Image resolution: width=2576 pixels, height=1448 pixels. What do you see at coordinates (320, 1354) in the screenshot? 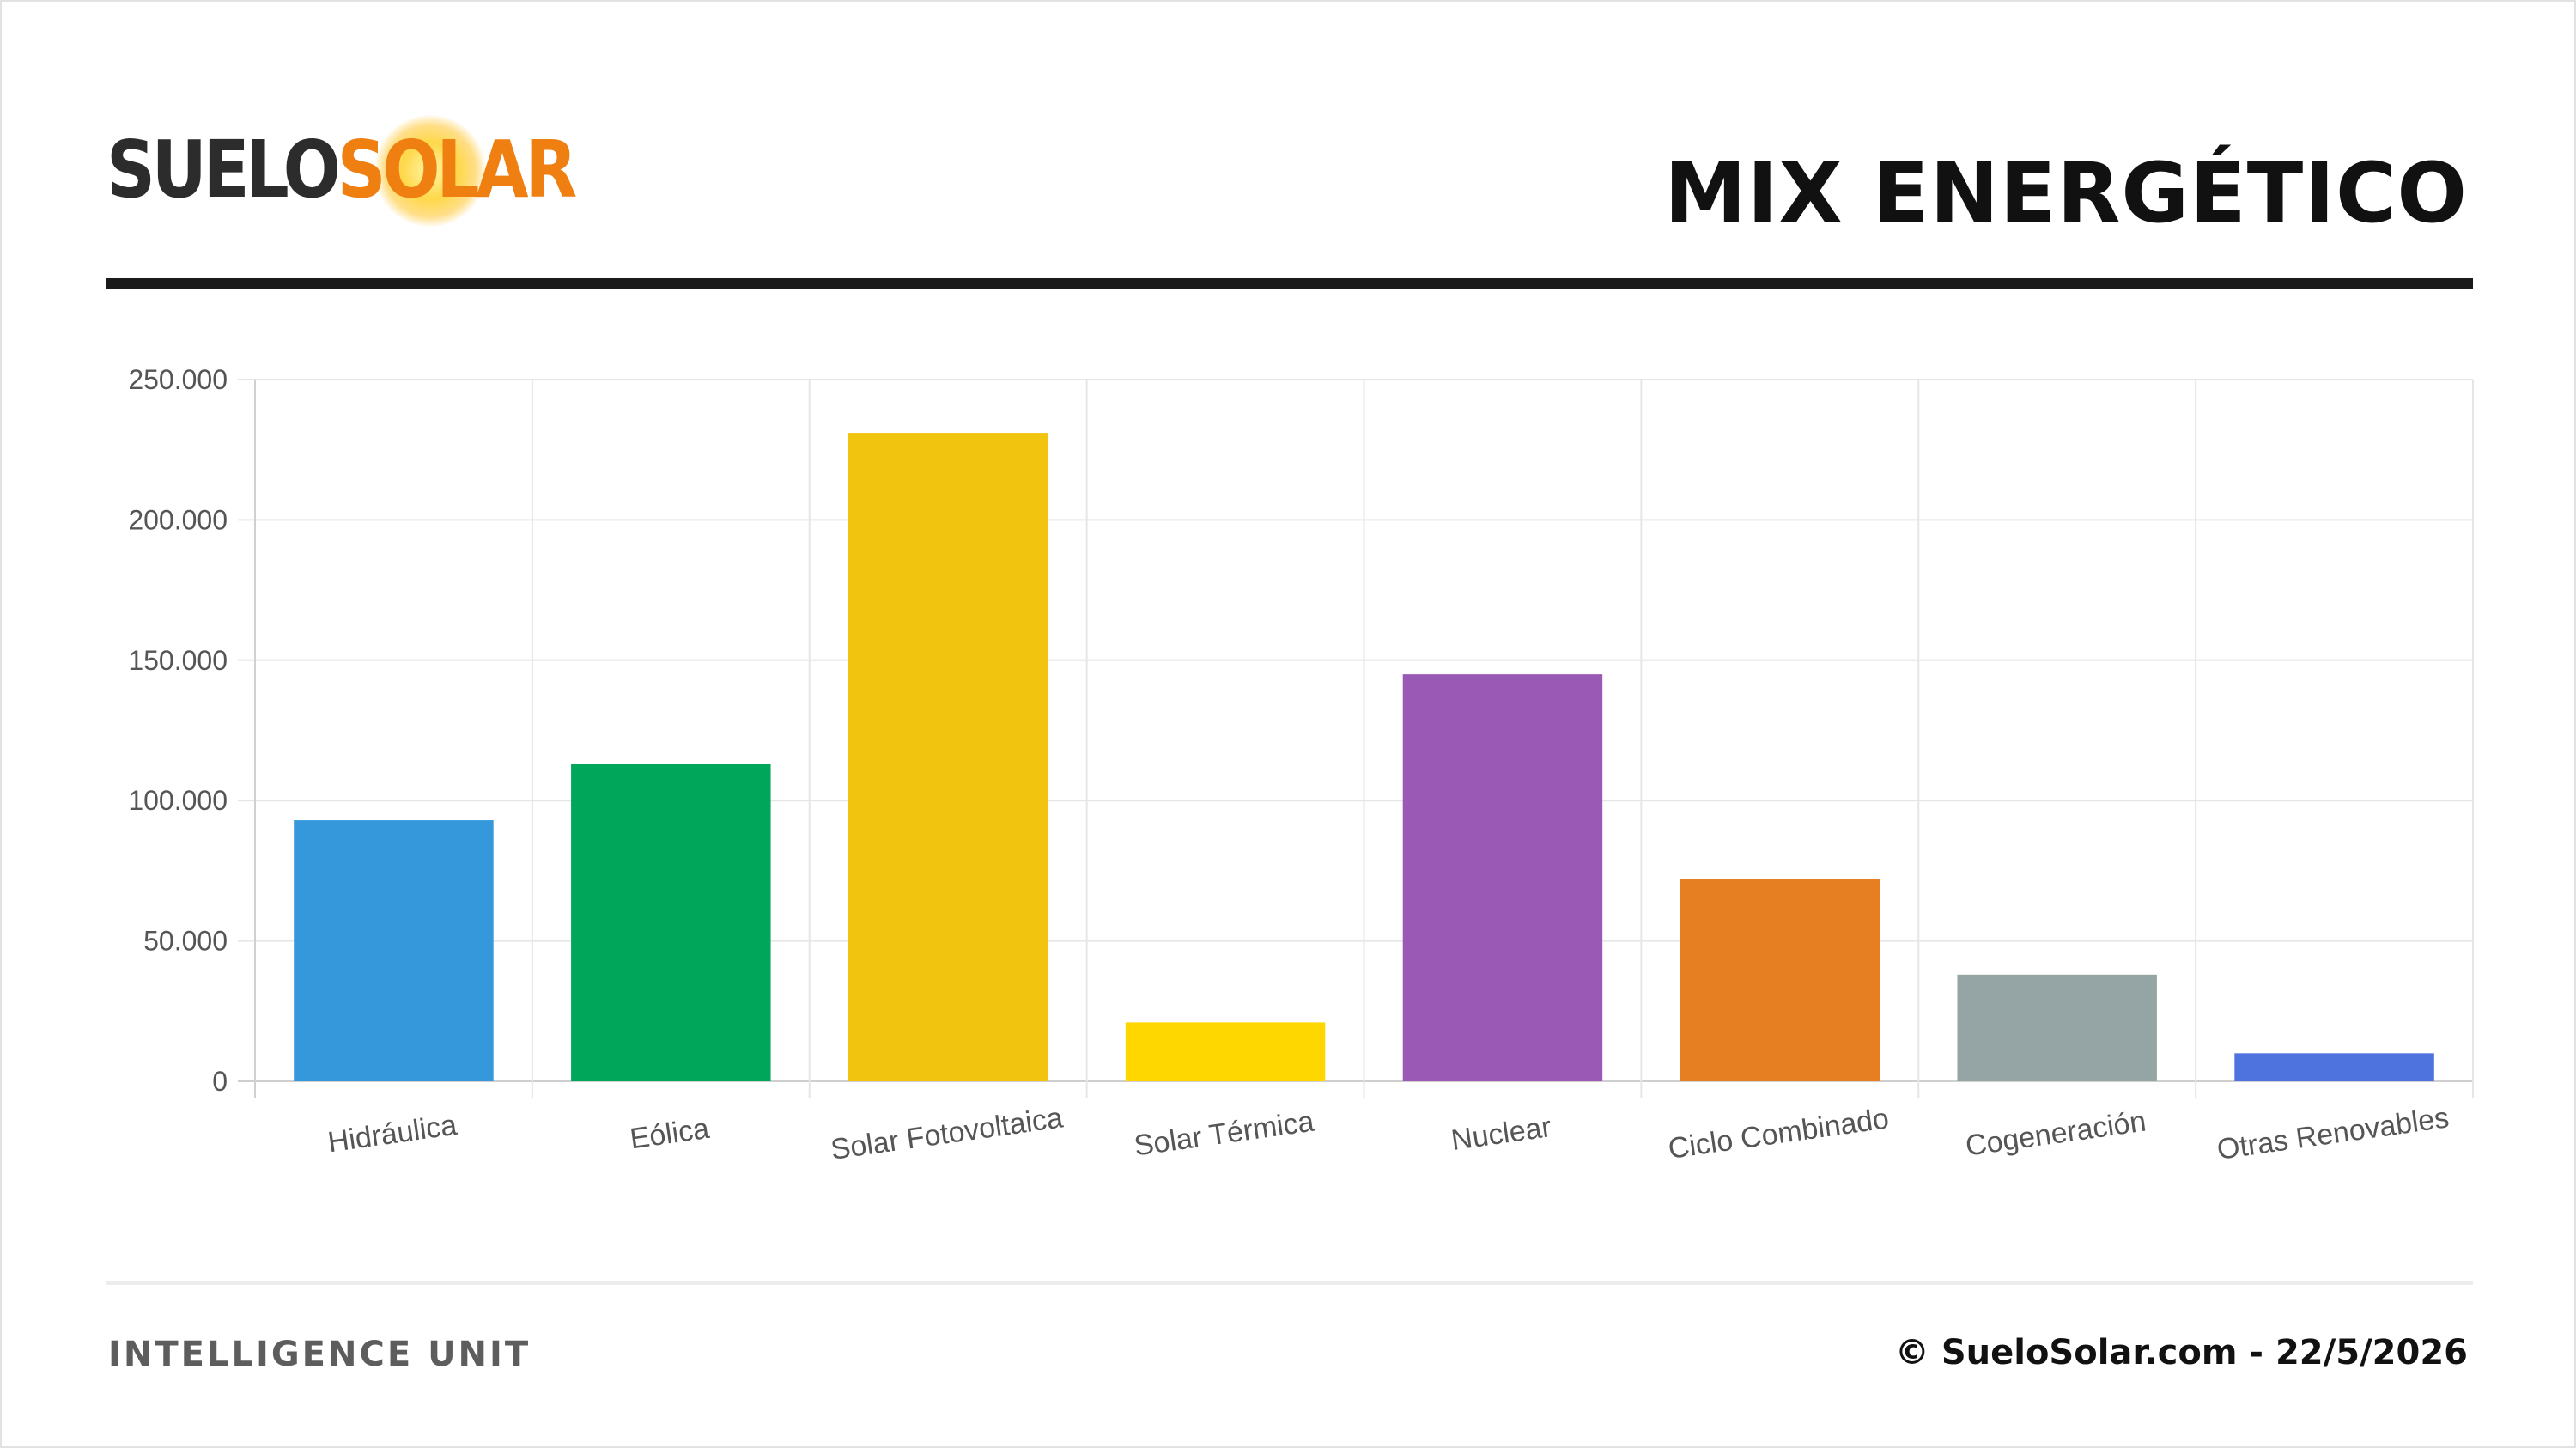
I see `footer-unit-label: INTELLIGENCE UNIT` at bounding box center [320, 1354].